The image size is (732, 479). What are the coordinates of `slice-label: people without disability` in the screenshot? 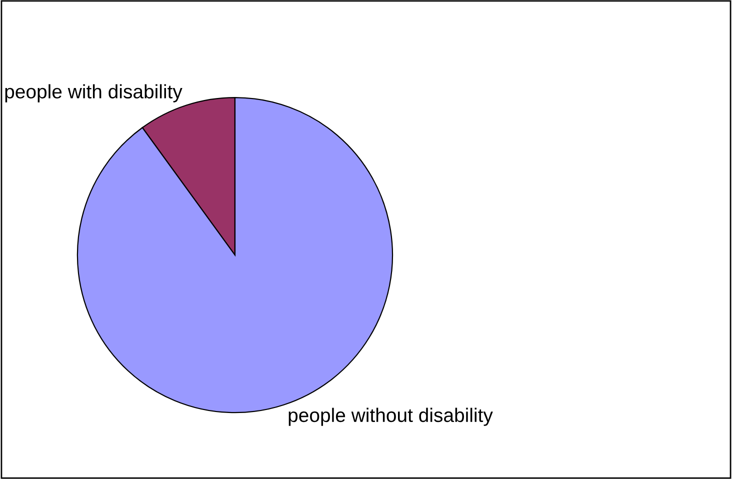 It's located at (390, 417).